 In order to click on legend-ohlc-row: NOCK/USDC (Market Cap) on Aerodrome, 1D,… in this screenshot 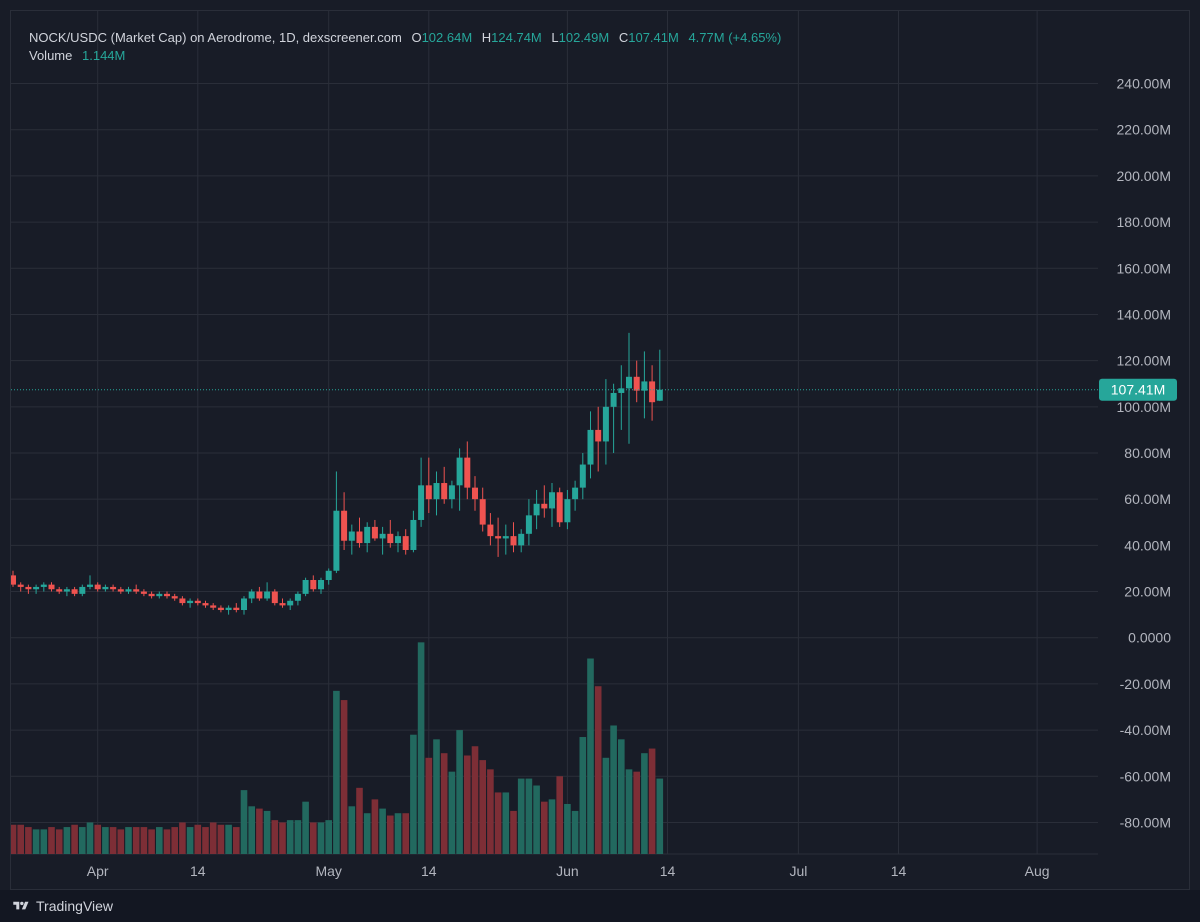, I will do `click(405, 38)`.